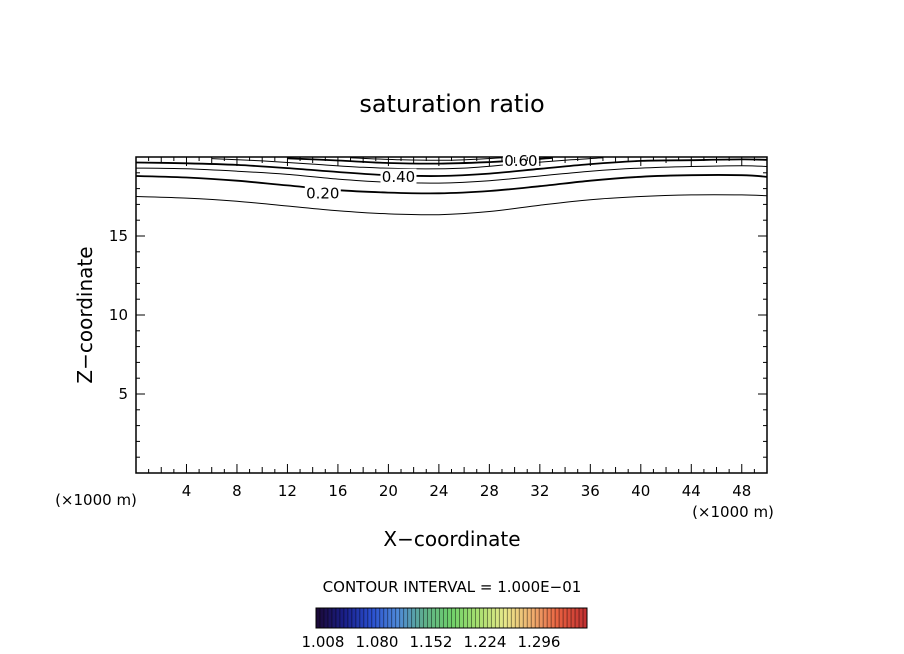 The image size is (904, 654). What do you see at coordinates (590, 491) in the screenshot?
I see `x-tick-label: 36` at bounding box center [590, 491].